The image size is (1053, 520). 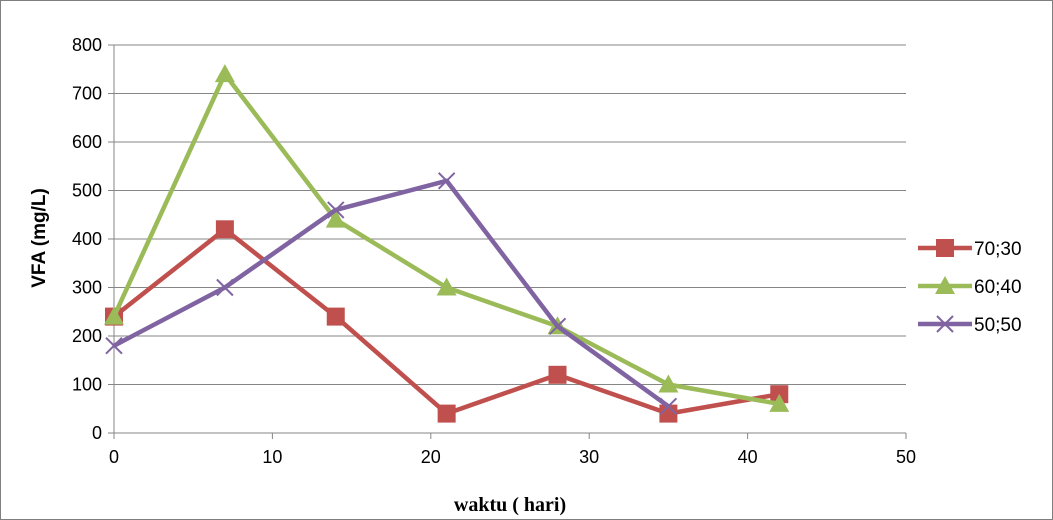 What do you see at coordinates (998, 325) in the screenshot?
I see `legend-label-2: 50;50` at bounding box center [998, 325].